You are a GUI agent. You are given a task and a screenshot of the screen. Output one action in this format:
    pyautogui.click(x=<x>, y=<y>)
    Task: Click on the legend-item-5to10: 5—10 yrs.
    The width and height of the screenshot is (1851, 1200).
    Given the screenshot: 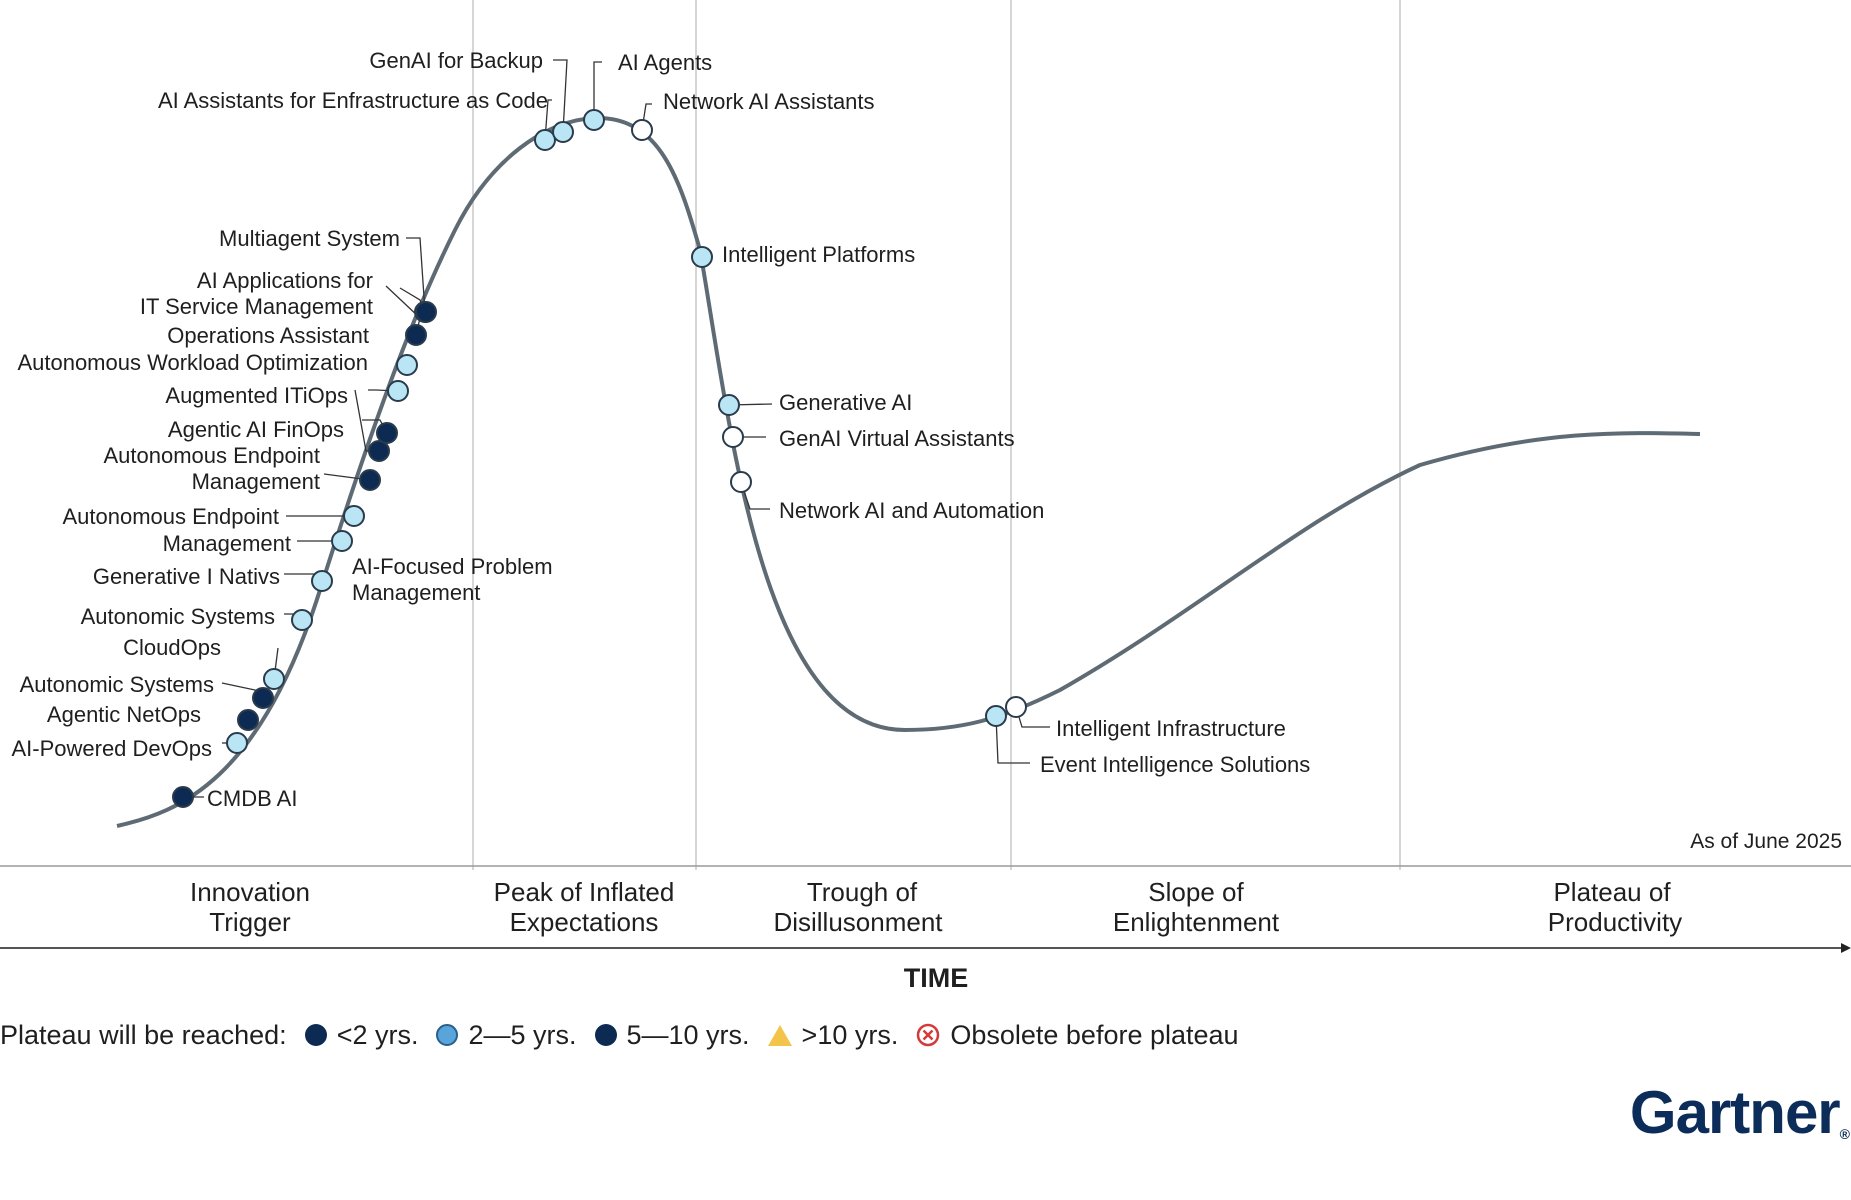 What is the action you would take?
    pyautogui.click(x=672, y=1035)
    